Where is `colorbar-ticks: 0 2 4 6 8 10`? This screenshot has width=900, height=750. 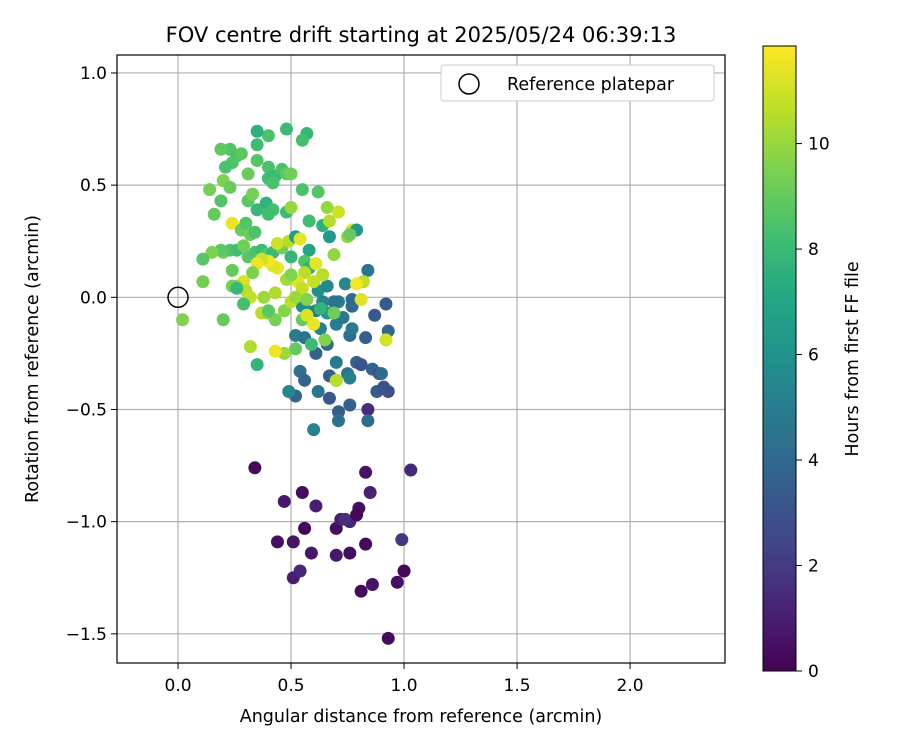
colorbar-ticks: 0 2 4 6 8 10 is located at coordinates (813, 408).